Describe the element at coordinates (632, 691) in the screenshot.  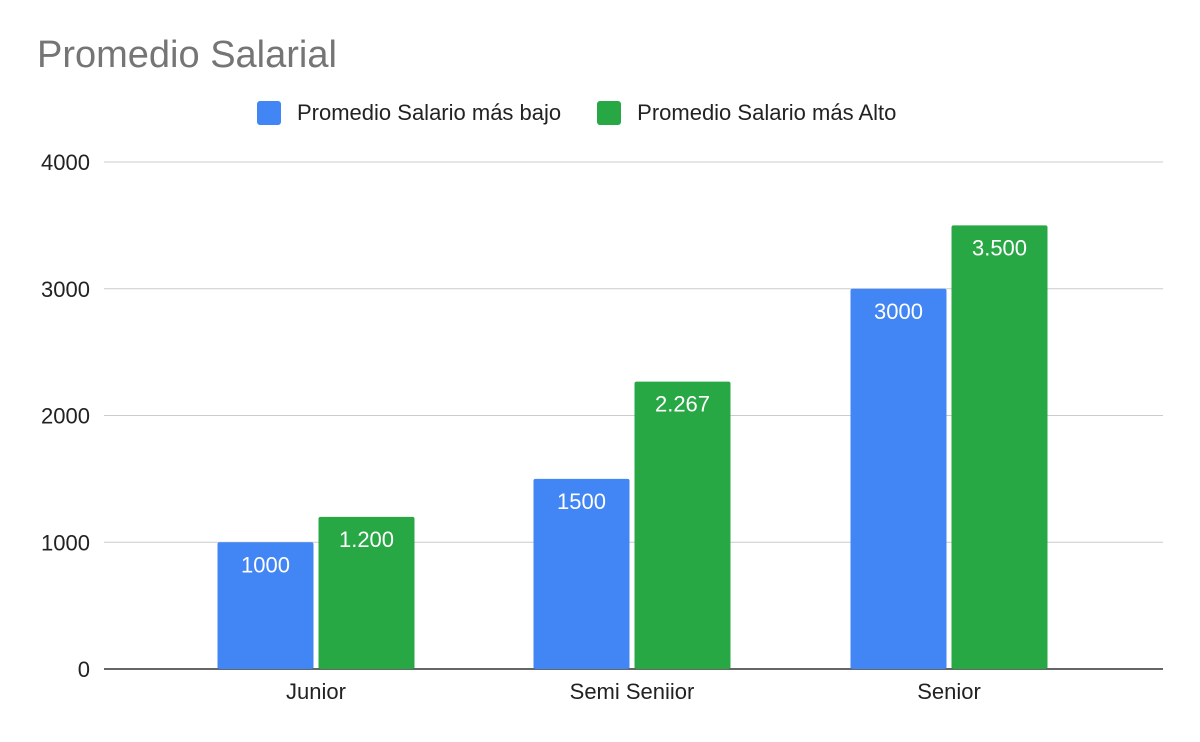
I see `x-tick-label: Semi Seniior` at that location.